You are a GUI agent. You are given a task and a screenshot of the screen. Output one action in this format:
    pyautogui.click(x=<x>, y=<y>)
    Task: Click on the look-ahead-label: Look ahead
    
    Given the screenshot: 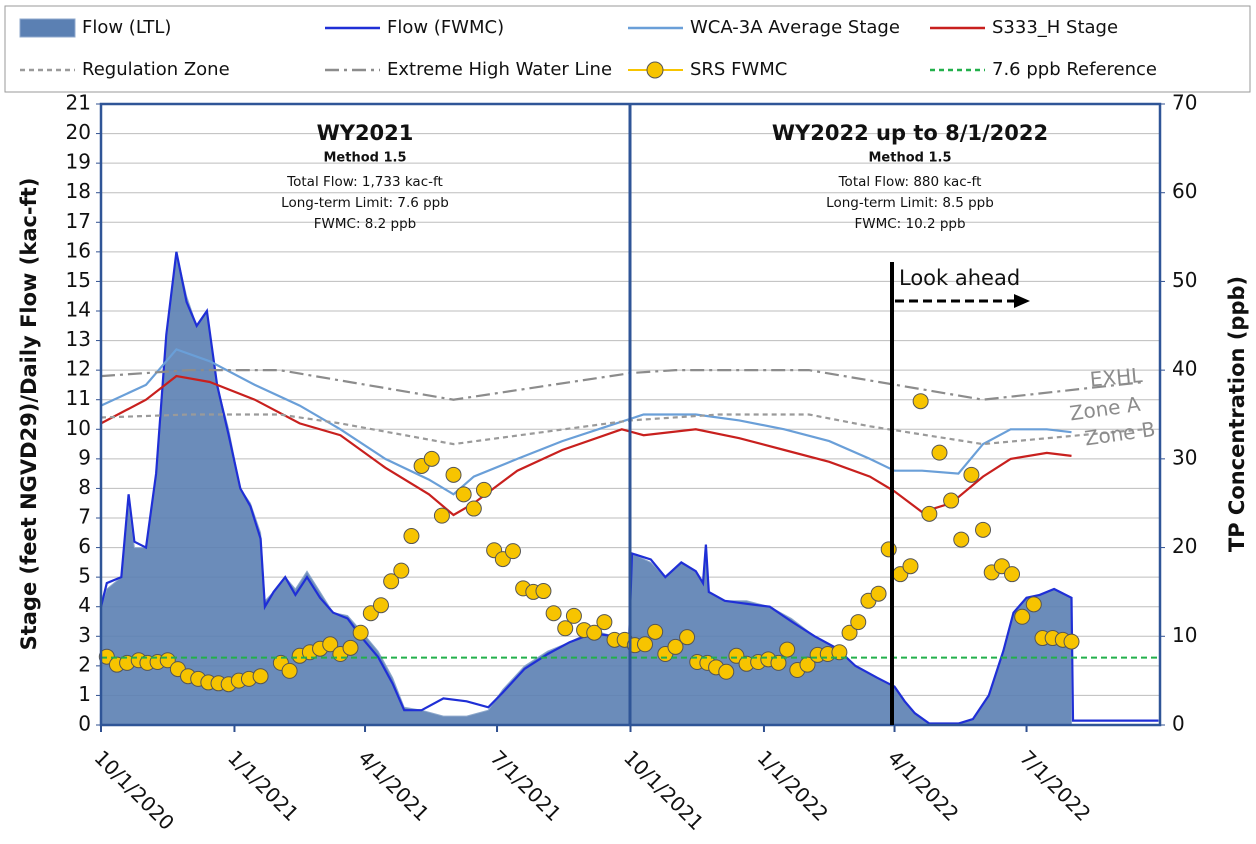 What is the action you would take?
    pyautogui.click(x=959, y=278)
    